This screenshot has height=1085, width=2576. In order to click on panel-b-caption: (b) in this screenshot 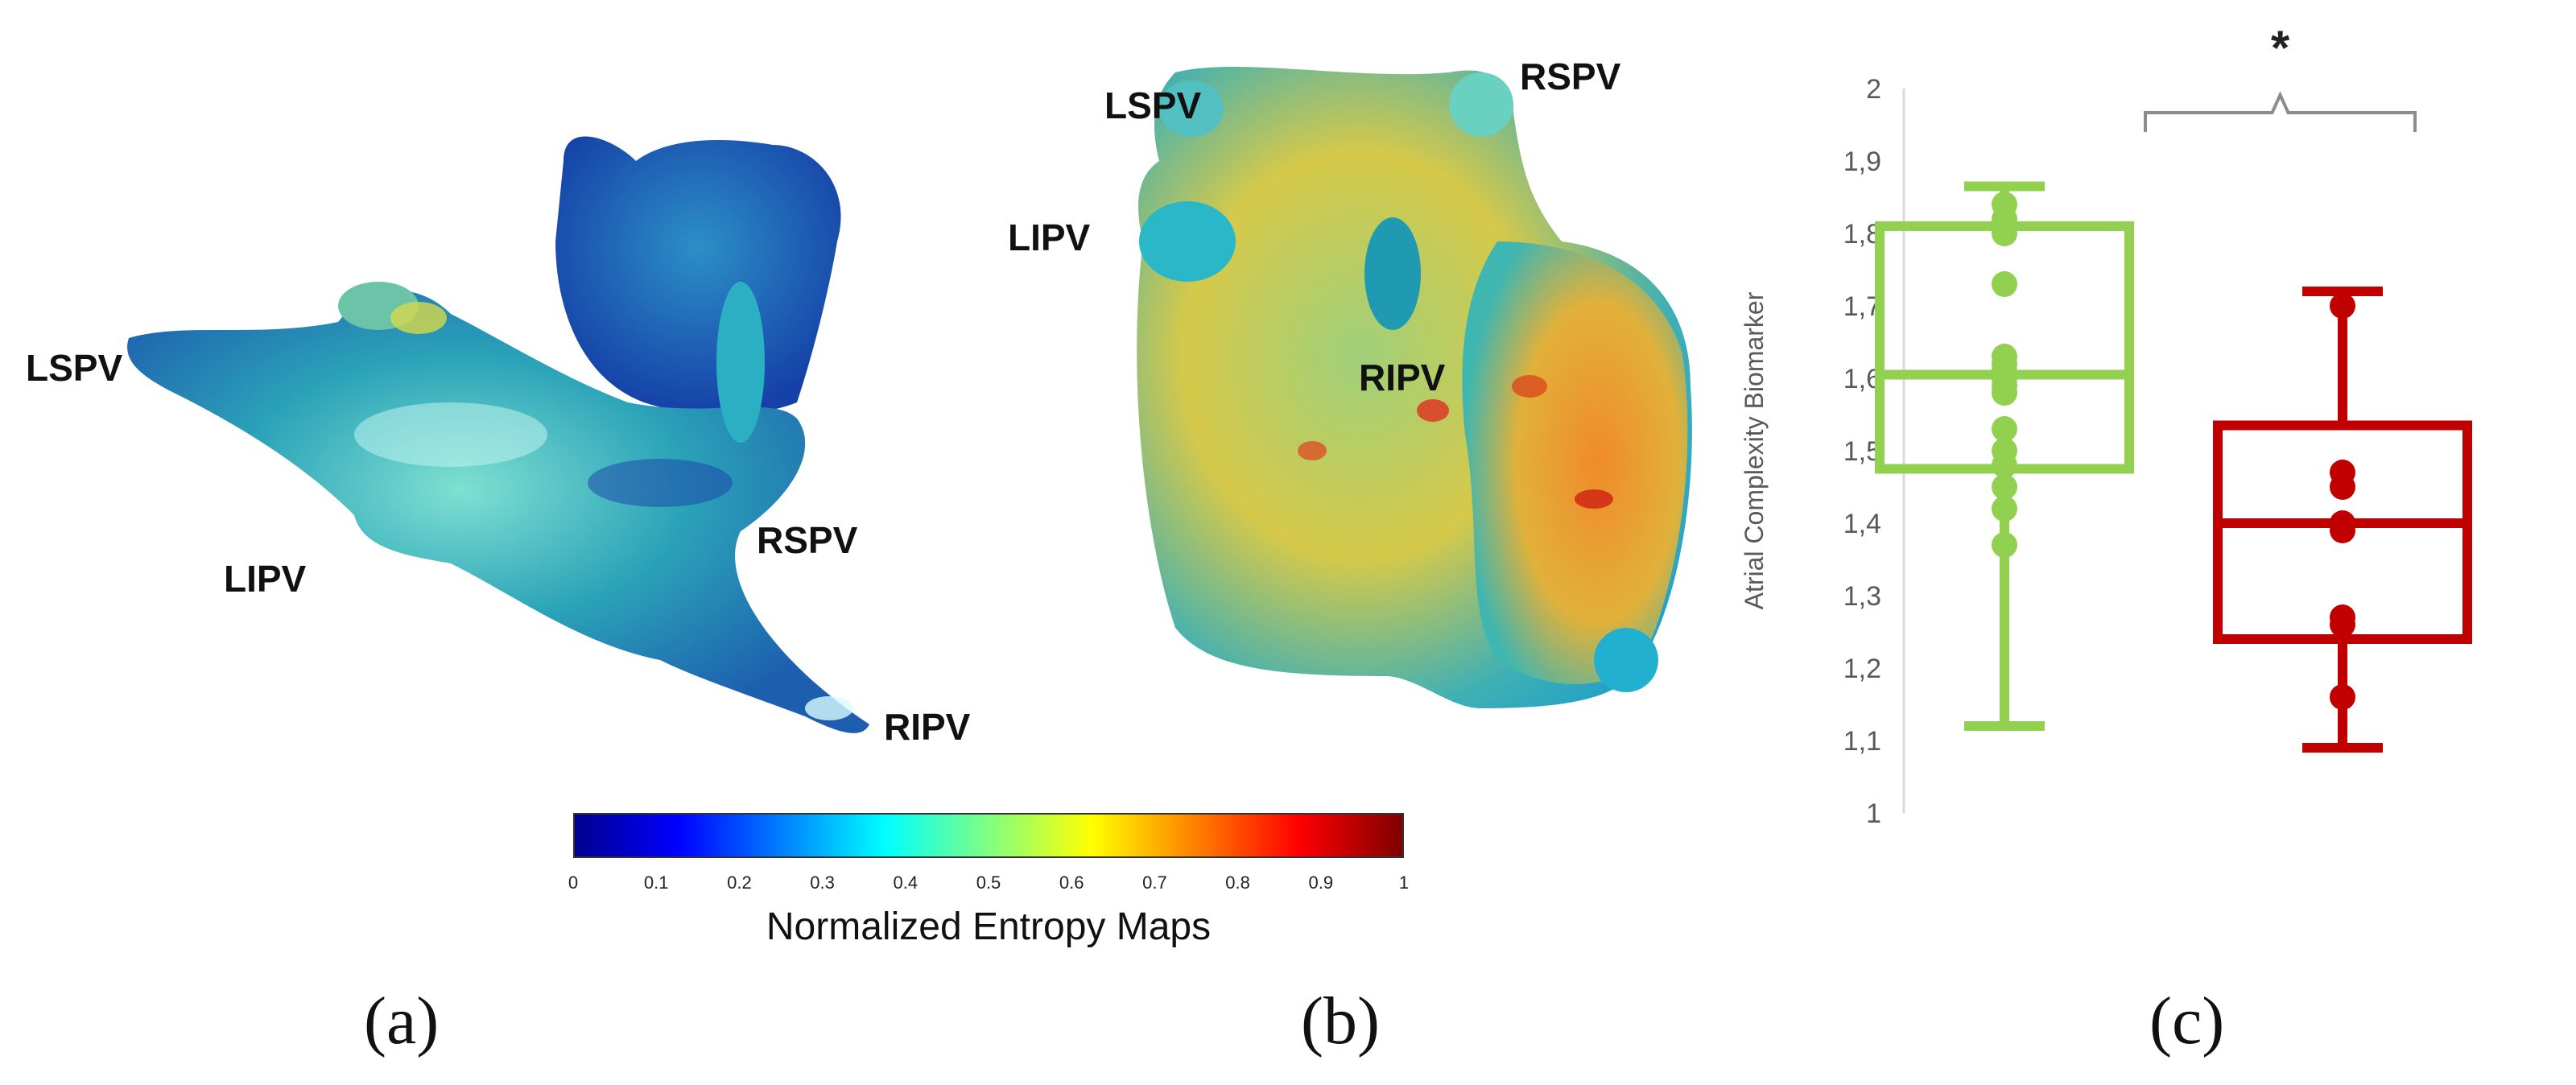, I will do `click(1340, 1021)`.